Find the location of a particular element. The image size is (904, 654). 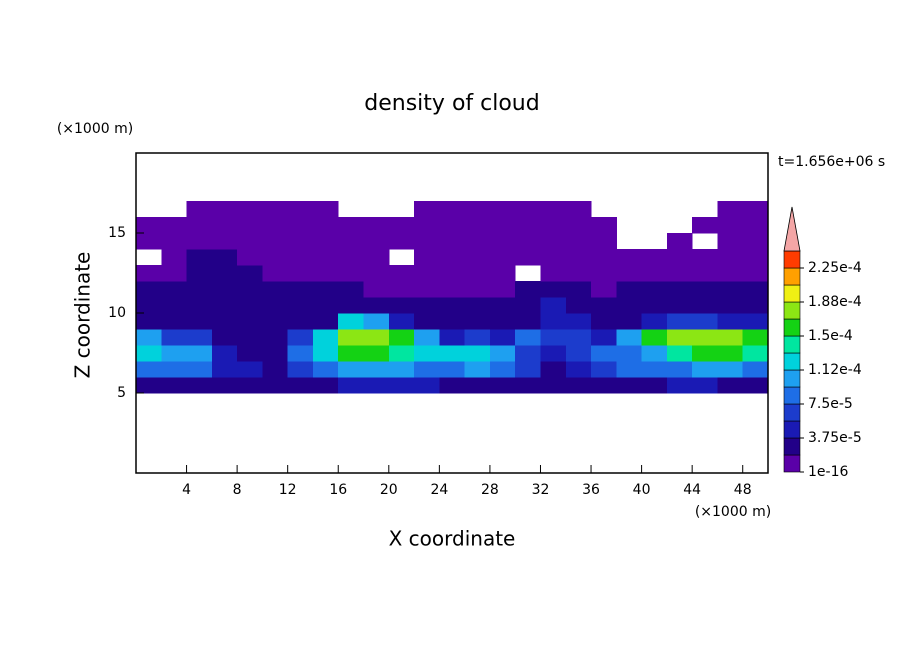

colorbar-label: 1.12e-4 is located at coordinates (835, 370).